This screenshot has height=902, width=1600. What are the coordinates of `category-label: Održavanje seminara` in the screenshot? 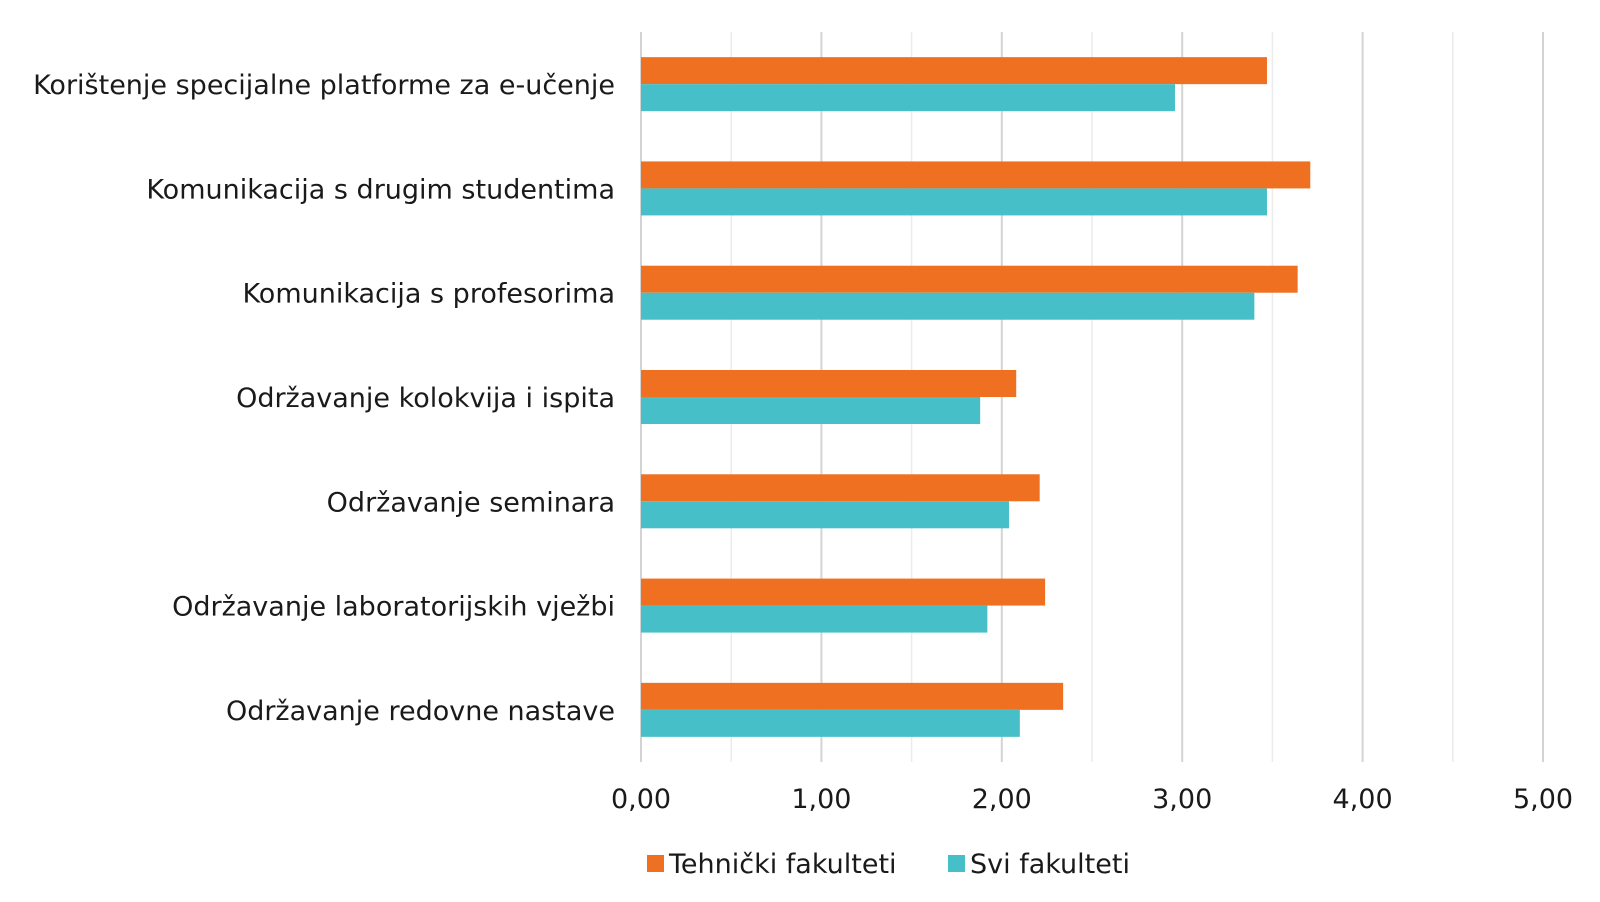 It's located at (471, 502).